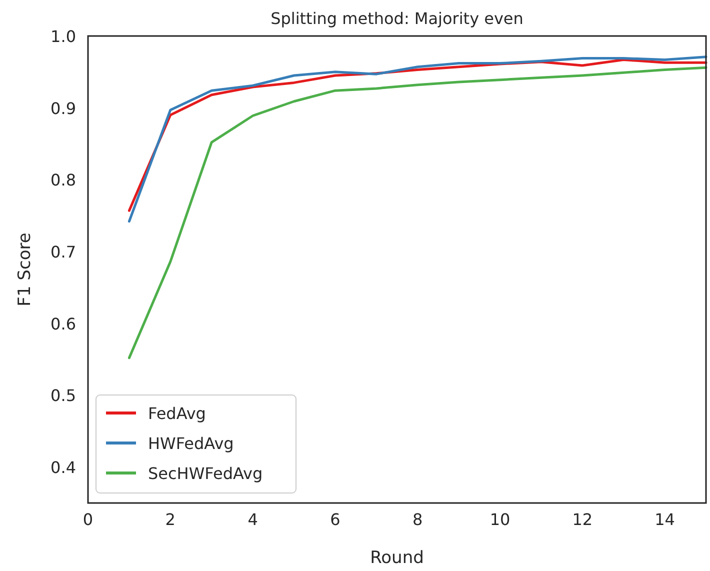 This screenshot has height=571, width=710. What do you see at coordinates (63, 36) in the screenshot?
I see `y-tick-label: 1.0` at bounding box center [63, 36].